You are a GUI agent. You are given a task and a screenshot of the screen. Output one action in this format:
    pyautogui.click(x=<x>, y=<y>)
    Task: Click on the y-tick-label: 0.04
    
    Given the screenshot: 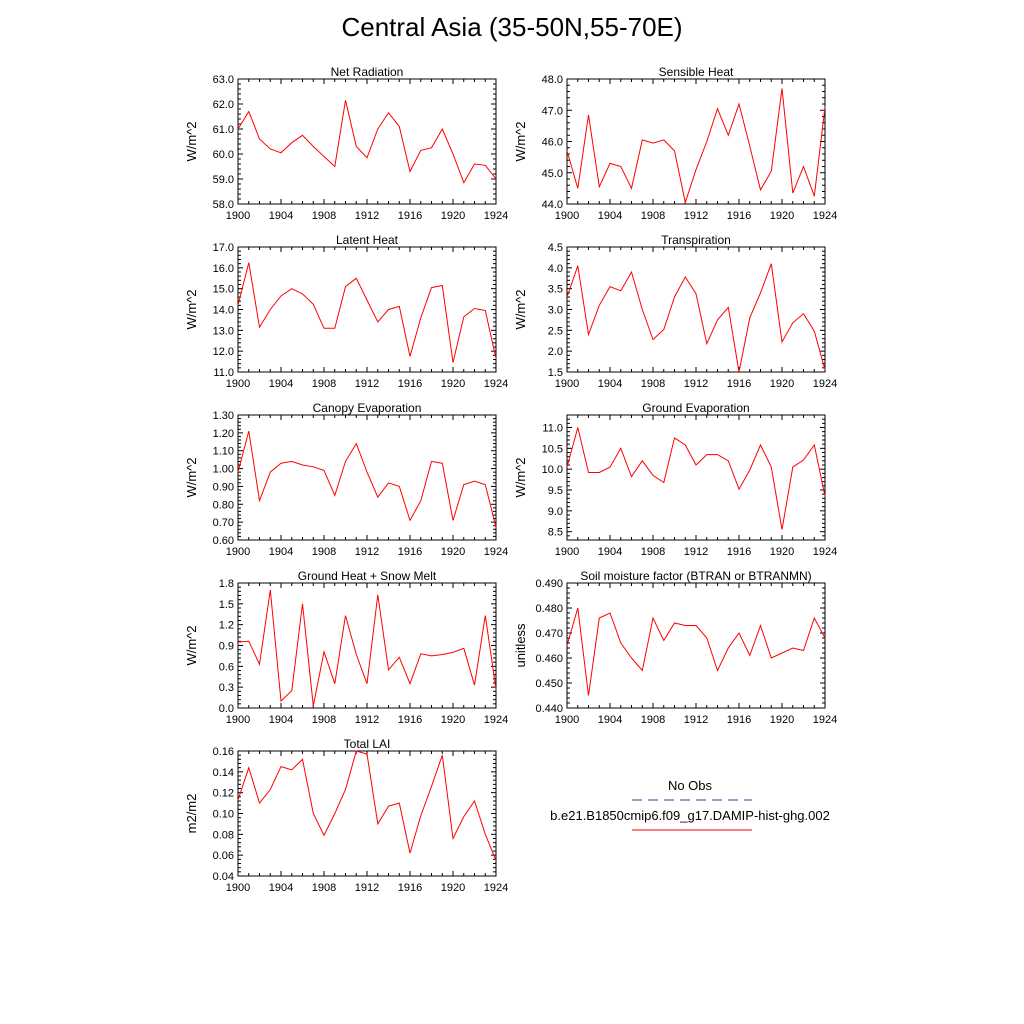 What is the action you would take?
    pyautogui.click(x=223, y=877)
    